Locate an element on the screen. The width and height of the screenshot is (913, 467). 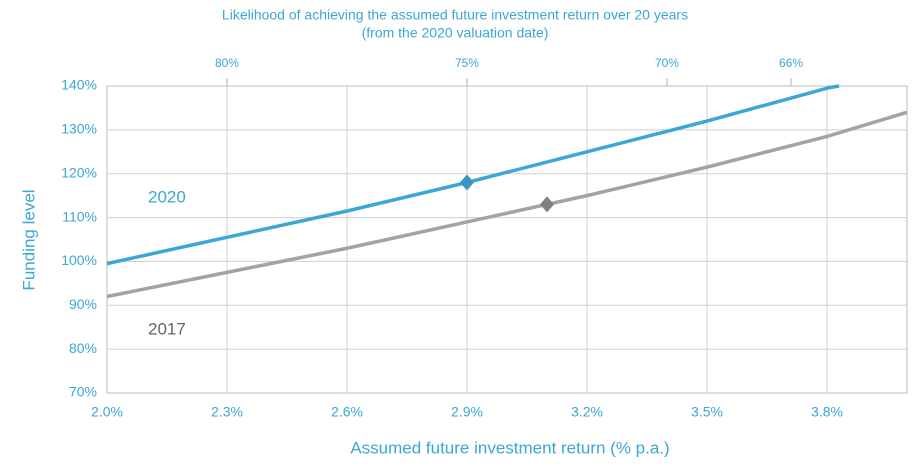
top-tick-label: 70% is located at coordinates (667, 63).